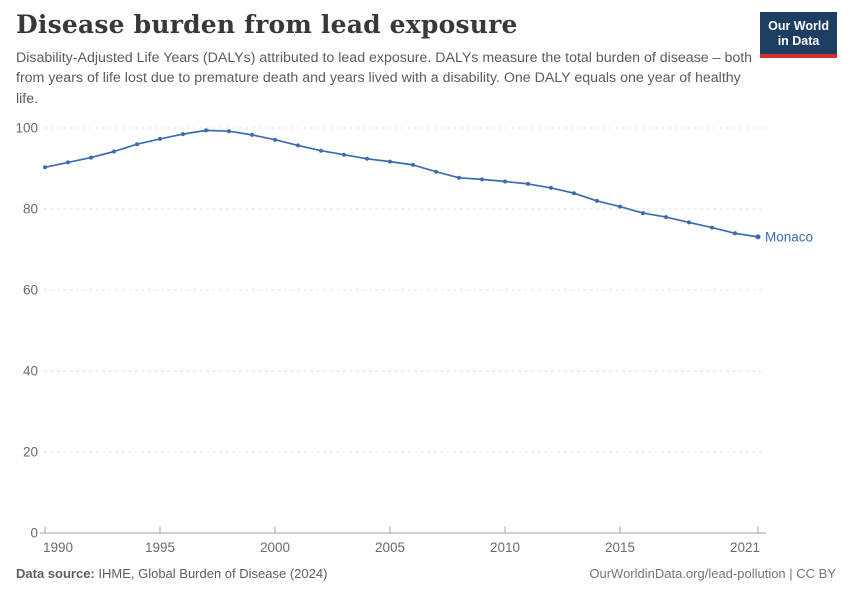  I want to click on x-axis-label: 2000, so click(275, 547).